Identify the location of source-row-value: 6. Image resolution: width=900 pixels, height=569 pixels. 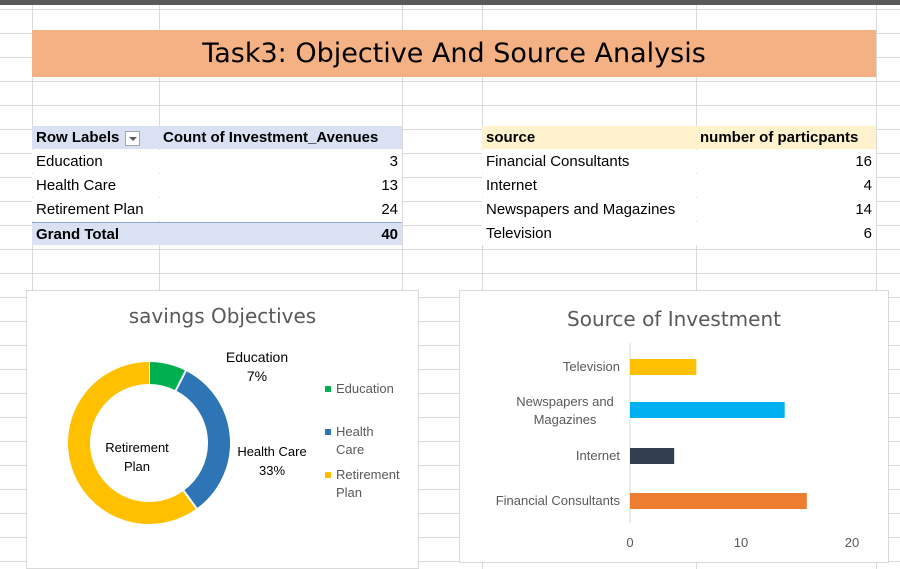
(786, 233).